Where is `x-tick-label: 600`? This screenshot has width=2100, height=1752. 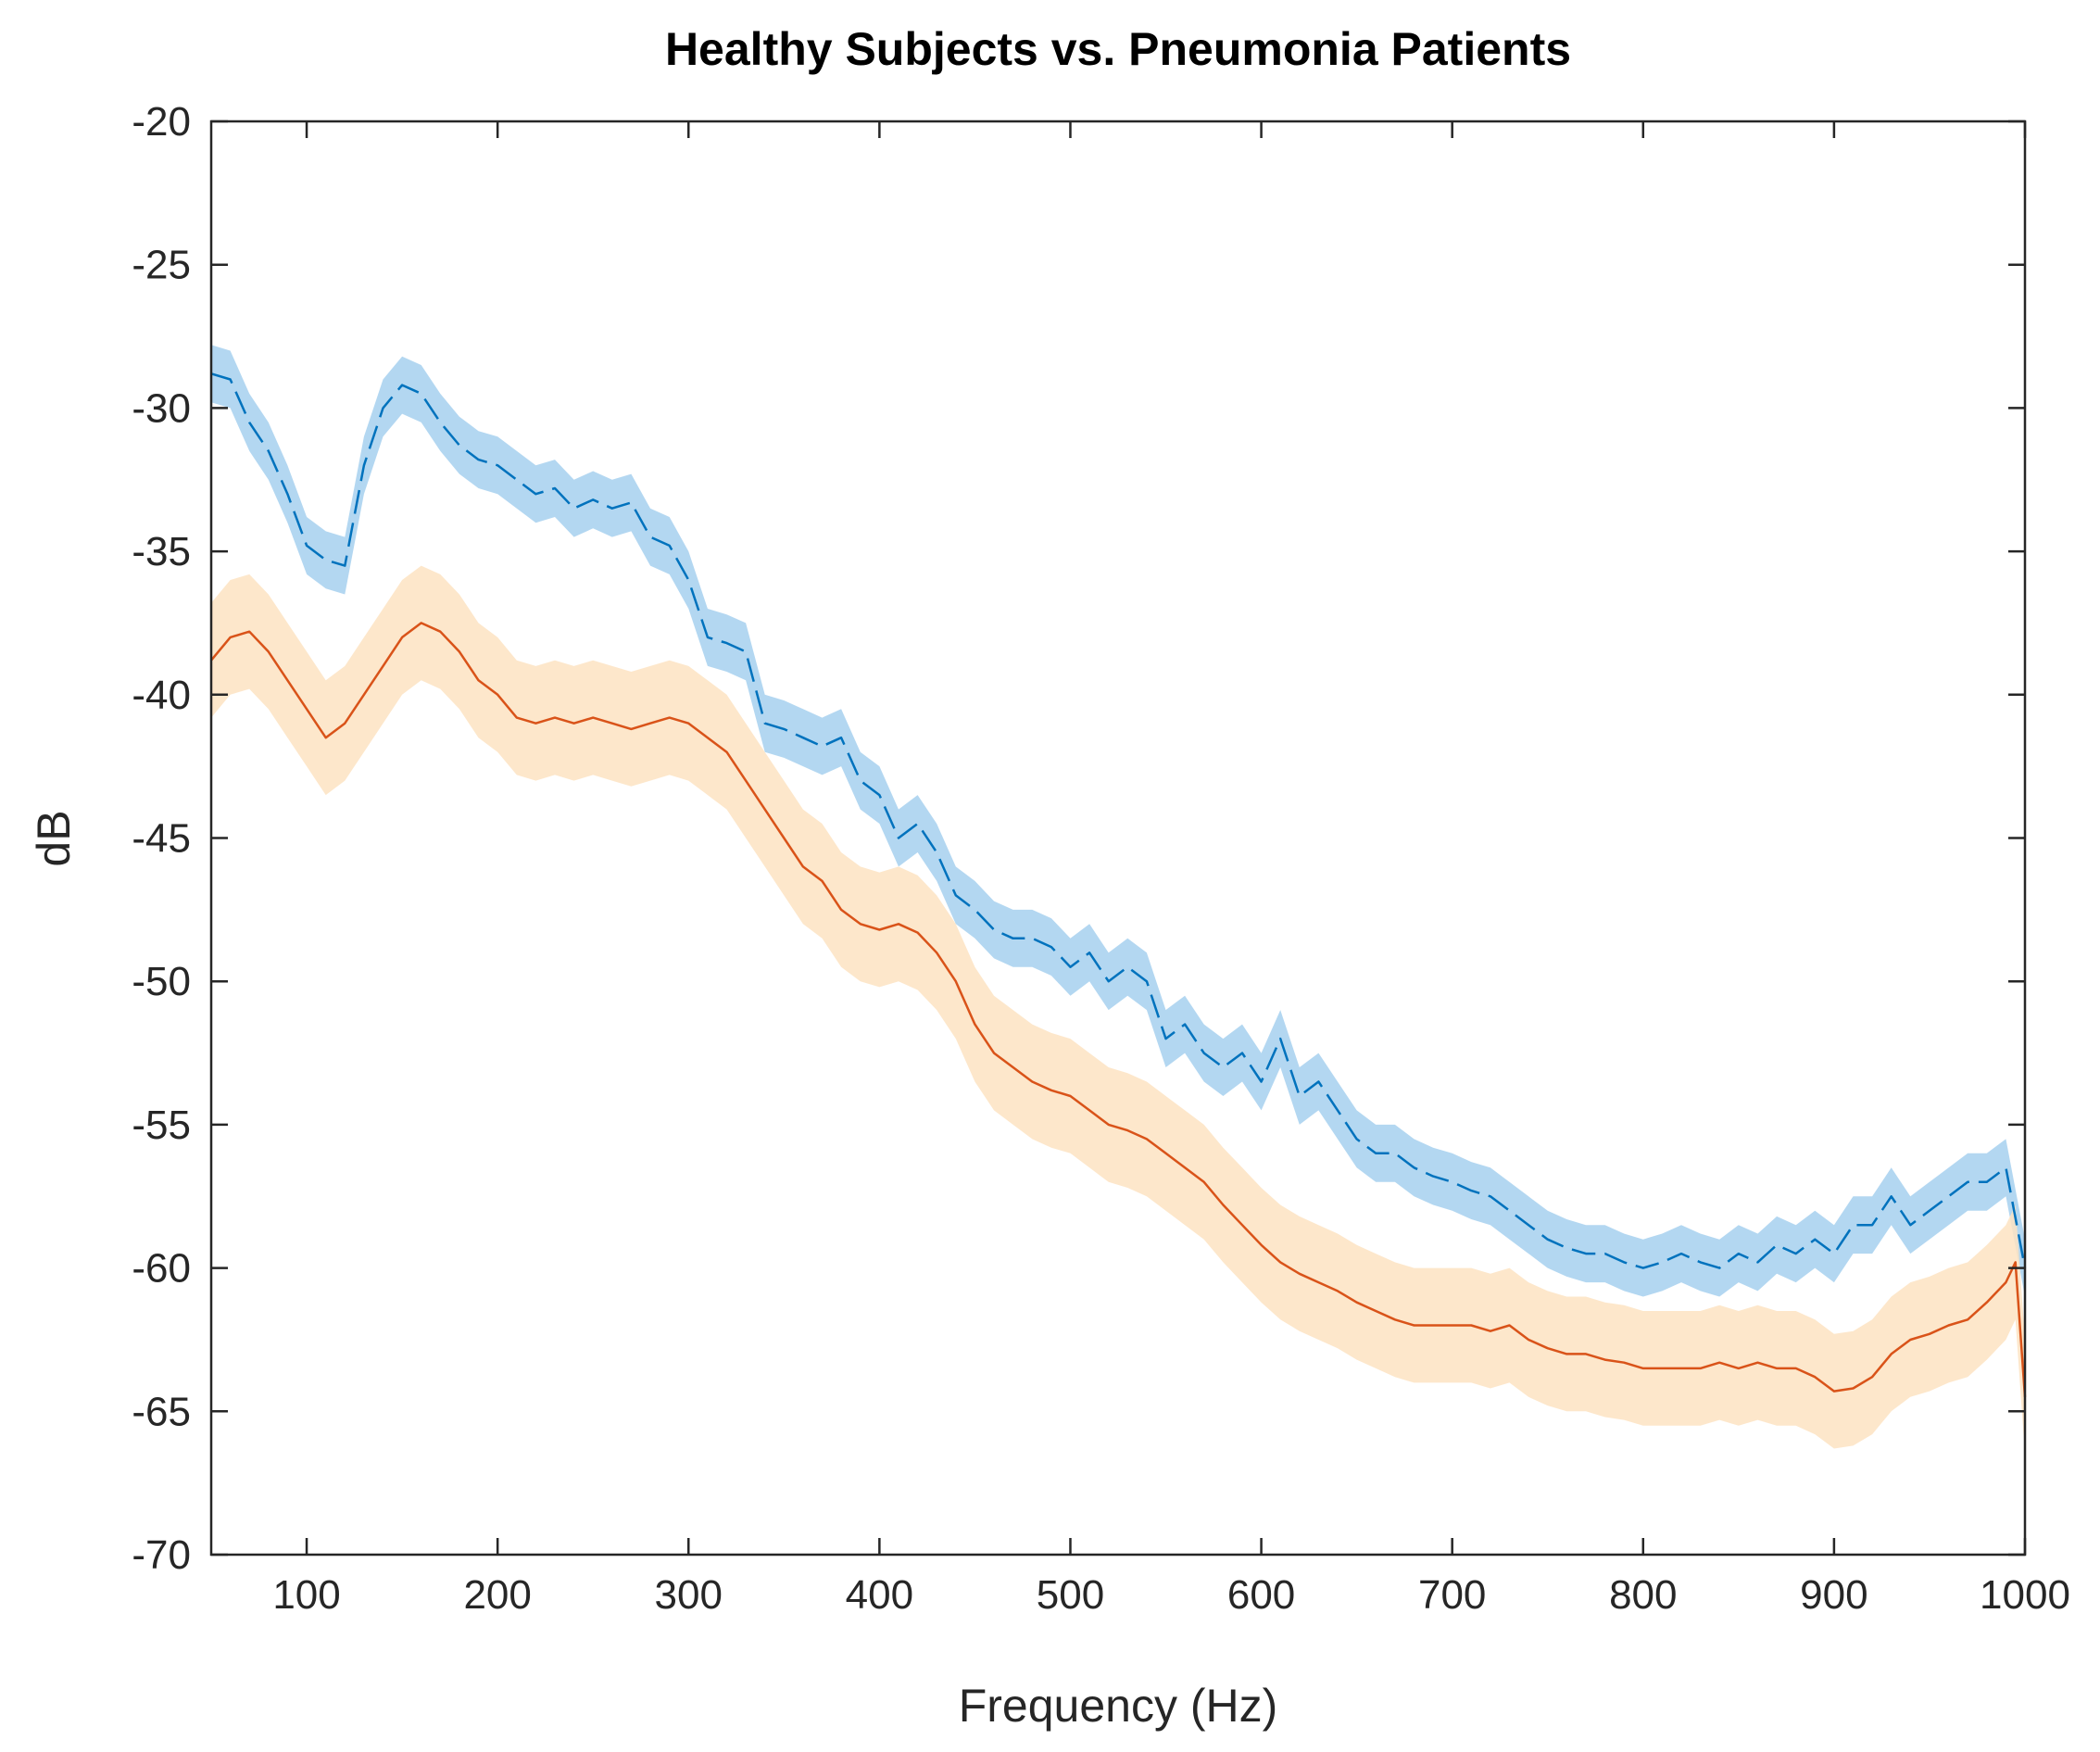
x-tick-label: 600 is located at coordinates (1261, 1595).